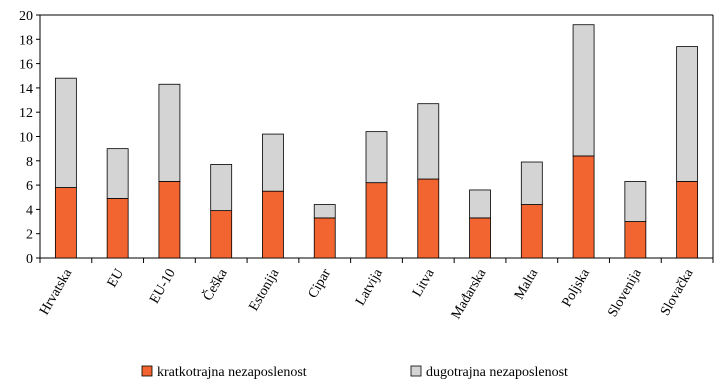 This screenshot has width=718, height=383. What do you see at coordinates (29, 210) in the screenshot?
I see `y-tick-label: 4` at bounding box center [29, 210].